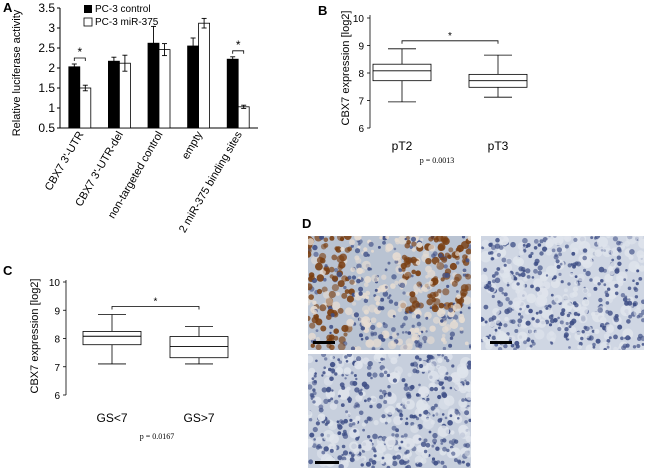 Image resolution: width=650 pixels, height=468 pixels. What do you see at coordinates (389, 293) in the screenshot?
I see `micrograph-positive` at bounding box center [389, 293].